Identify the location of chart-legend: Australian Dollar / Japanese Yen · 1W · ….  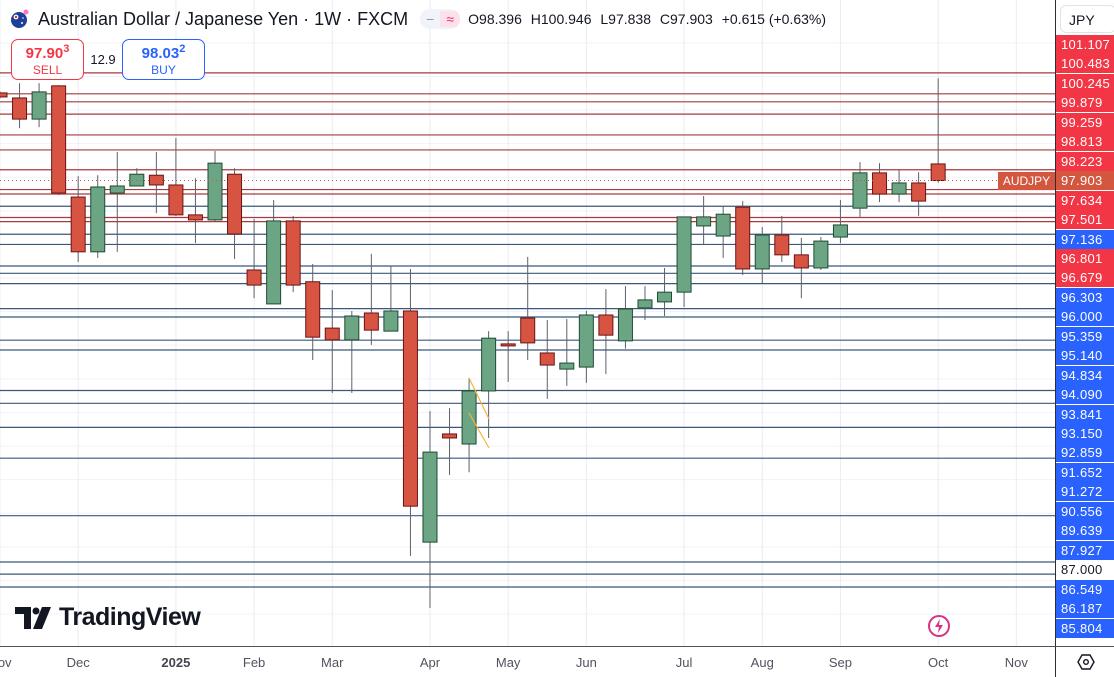
(420, 19).